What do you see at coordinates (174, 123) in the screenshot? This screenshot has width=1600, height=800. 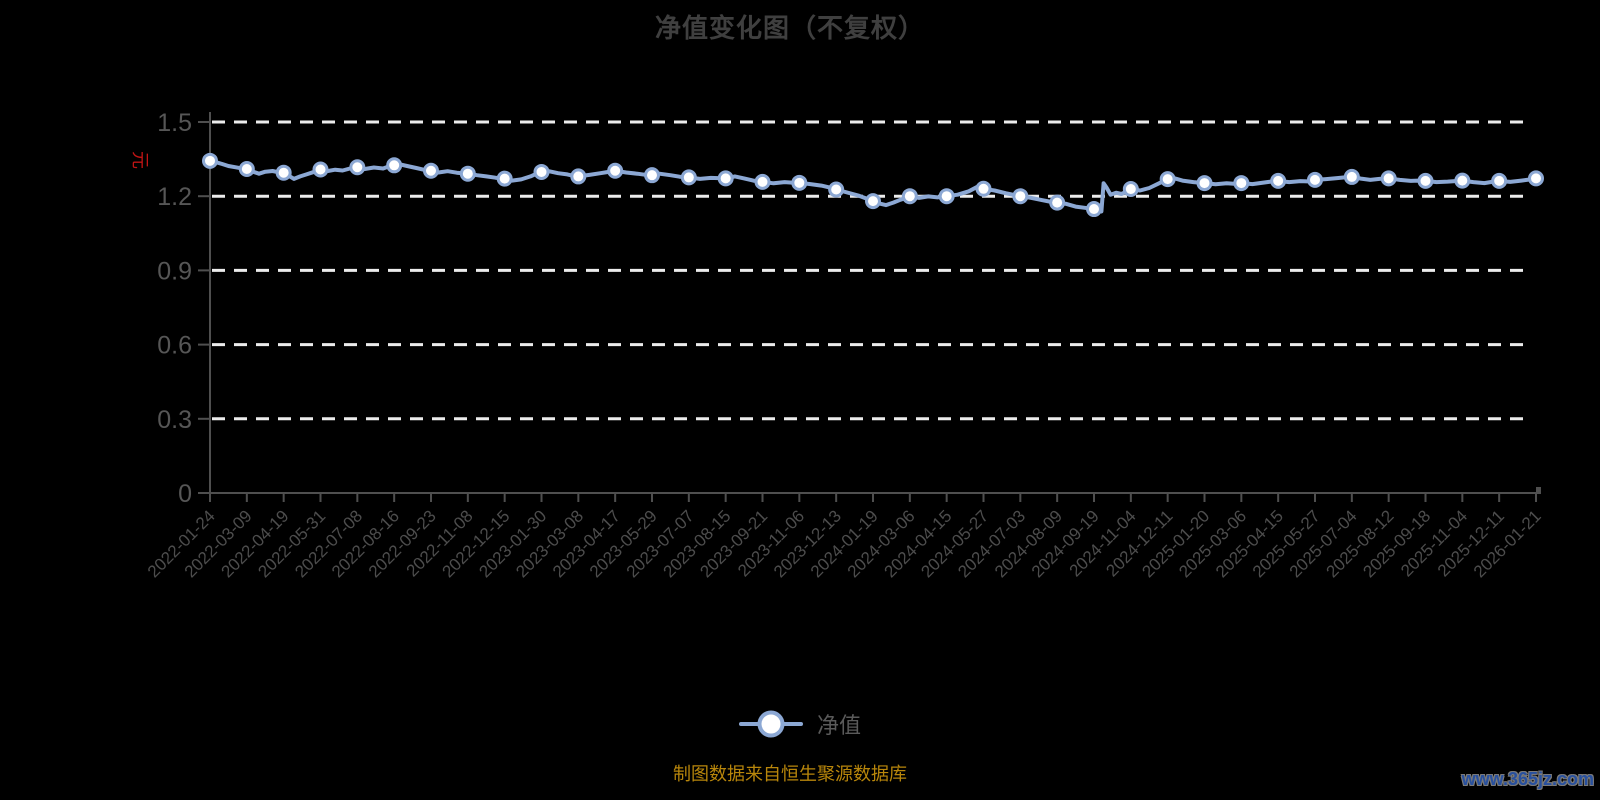 I see `y-tick-label: 1.5` at bounding box center [174, 123].